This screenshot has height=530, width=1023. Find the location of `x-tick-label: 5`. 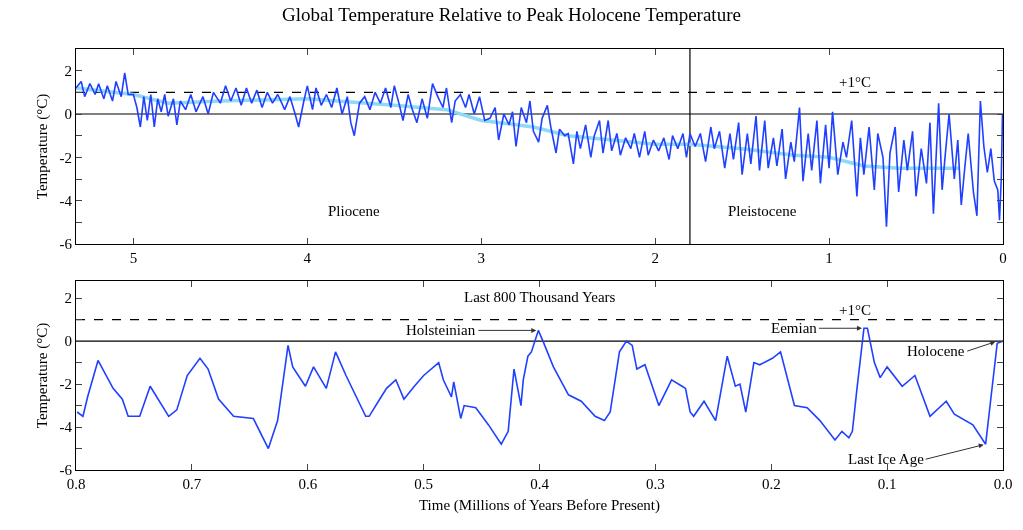

x-tick-label: 5 is located at coordinates (133, 258).